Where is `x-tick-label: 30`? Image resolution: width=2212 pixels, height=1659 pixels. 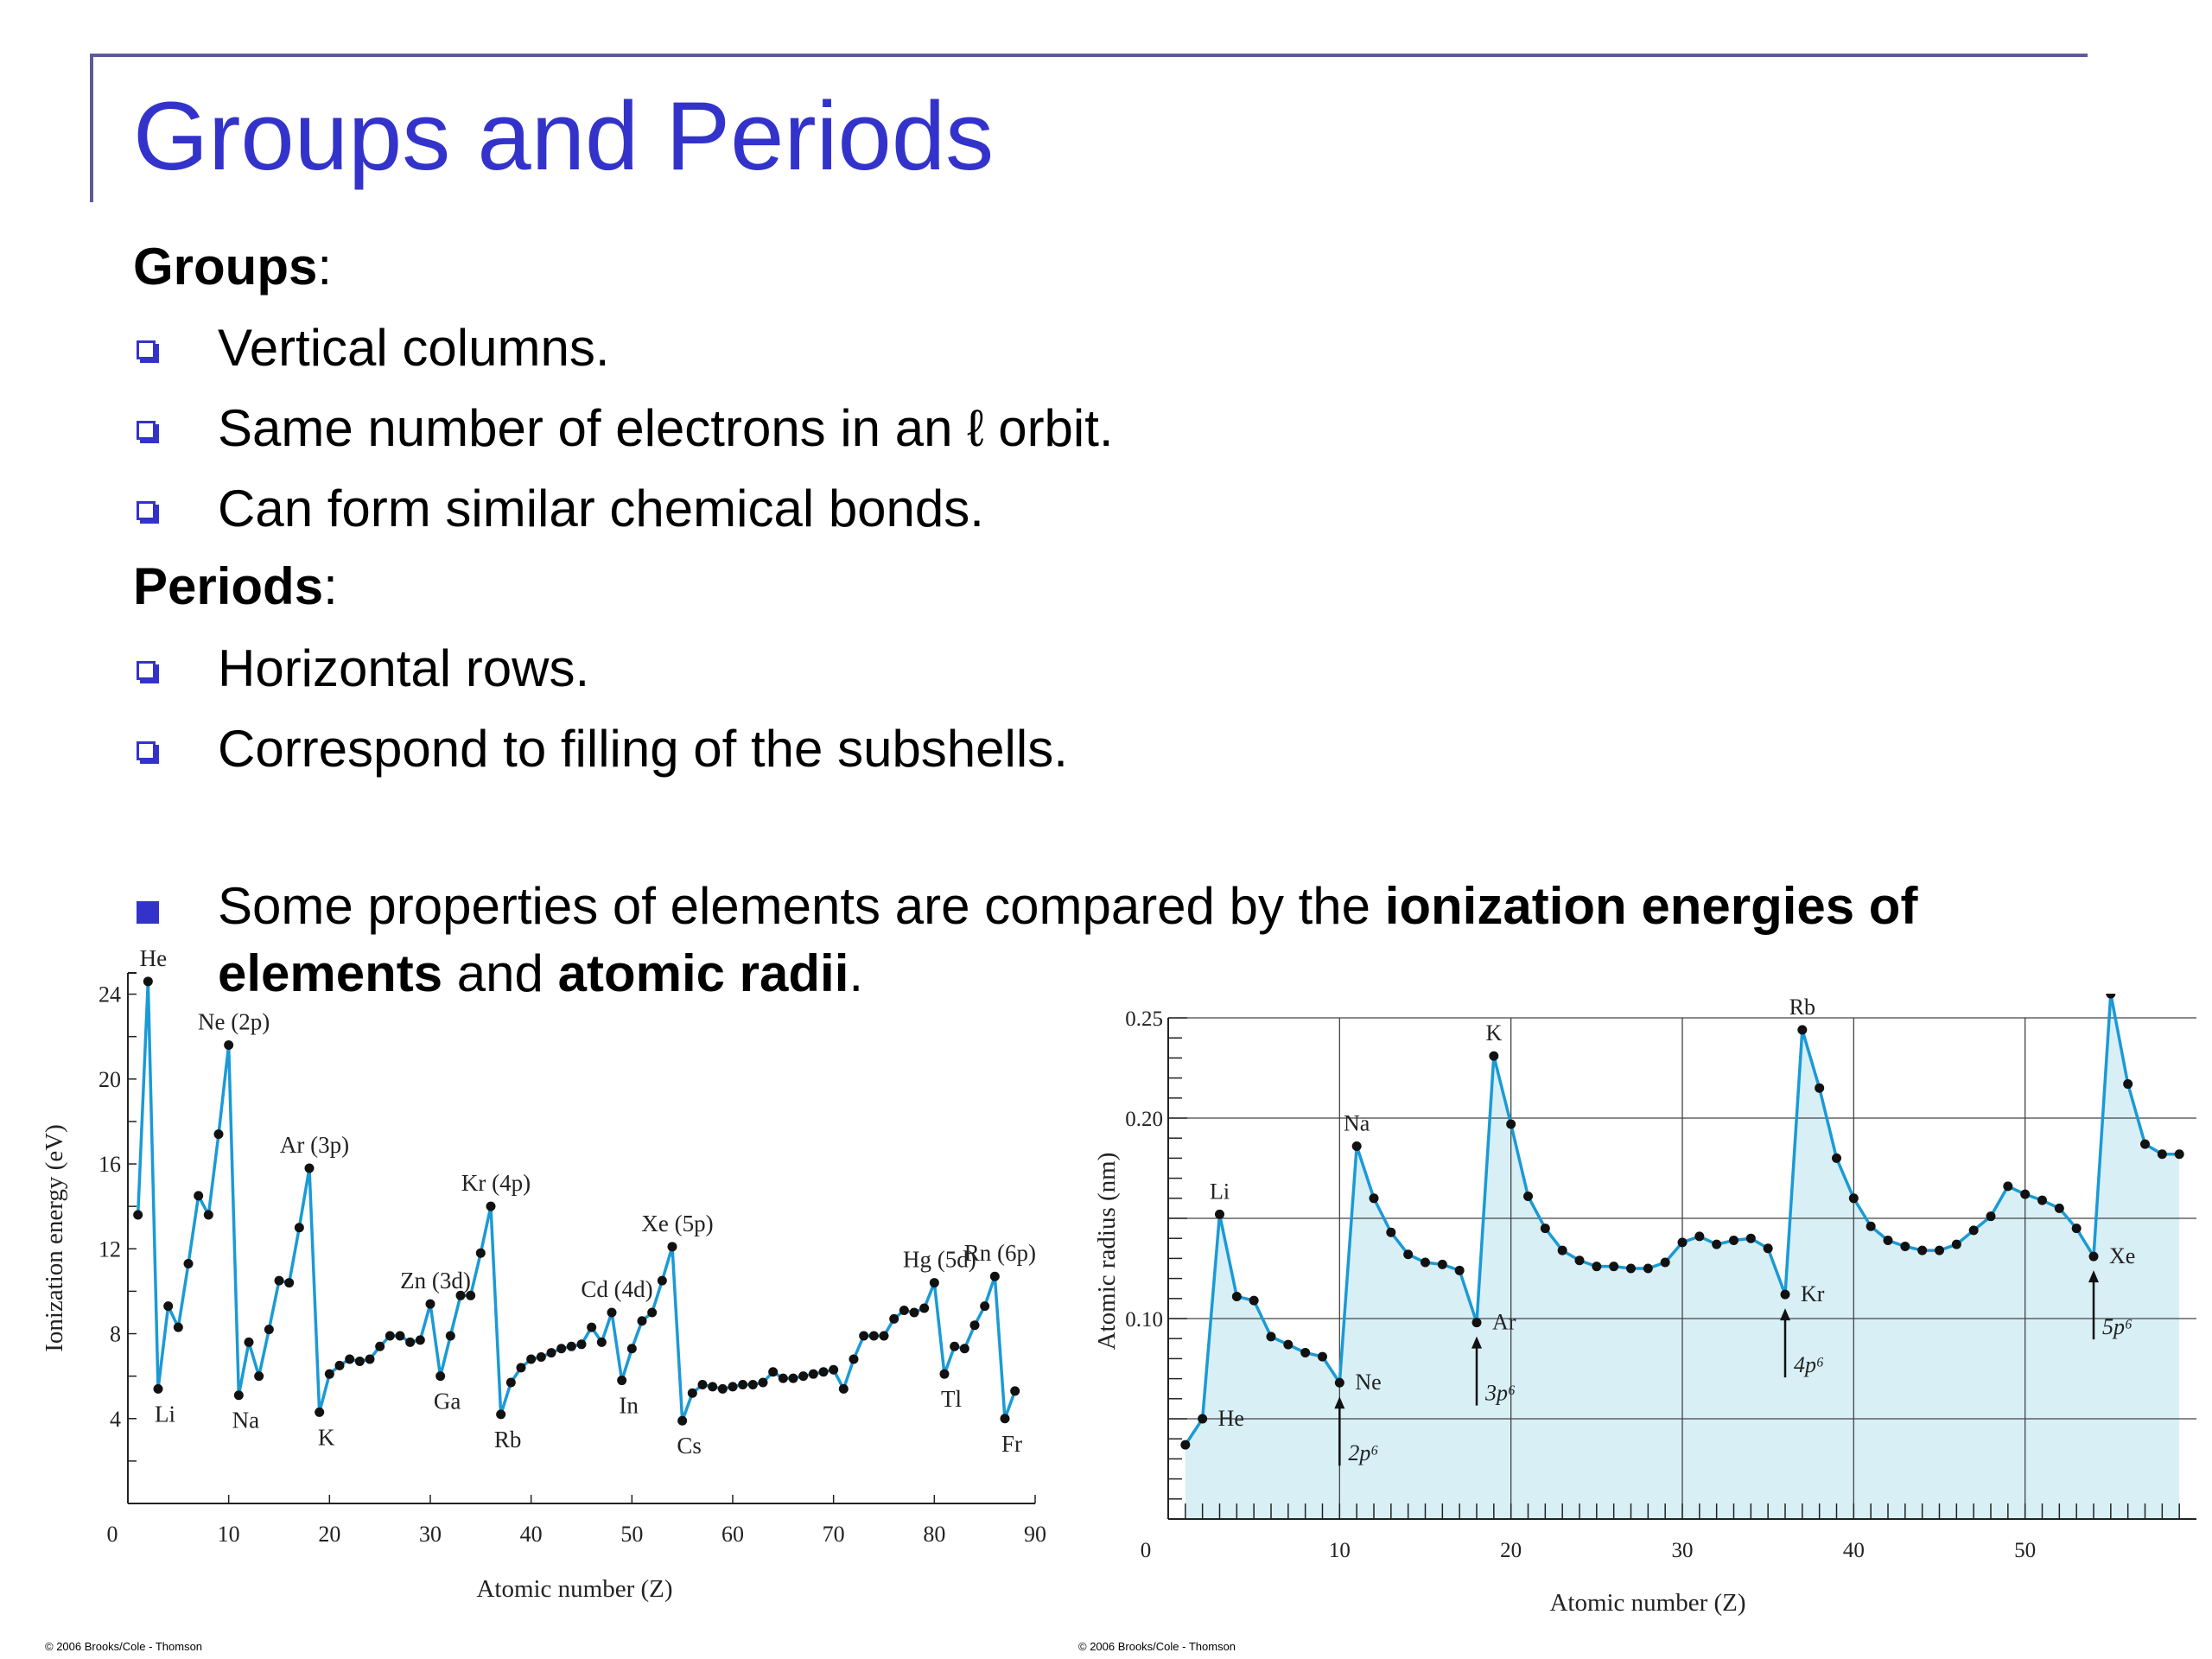 x-tick-label: 30 is located at coordinates (430, 1534).